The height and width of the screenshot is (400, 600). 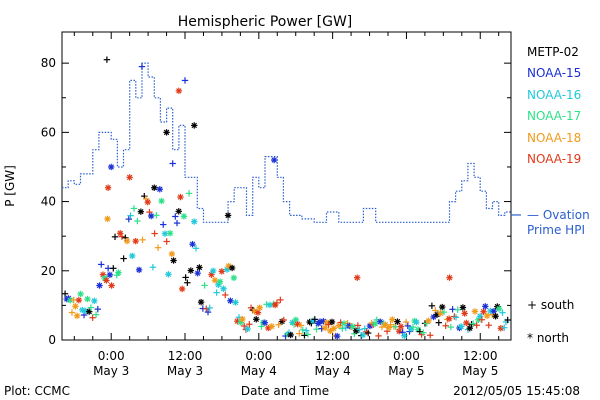 What do you see at coordinates (37, 391) in the screenshot?
I see `footer-left: Plot: CCMC` at bounding box center [37, 391].